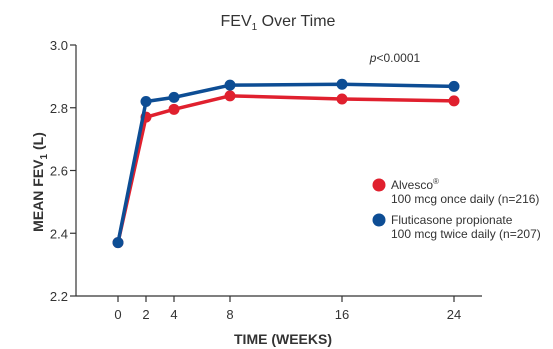 This screenshot has height=349, width=553. I want to click on legend-name-sup: ®, so click(436, 181).